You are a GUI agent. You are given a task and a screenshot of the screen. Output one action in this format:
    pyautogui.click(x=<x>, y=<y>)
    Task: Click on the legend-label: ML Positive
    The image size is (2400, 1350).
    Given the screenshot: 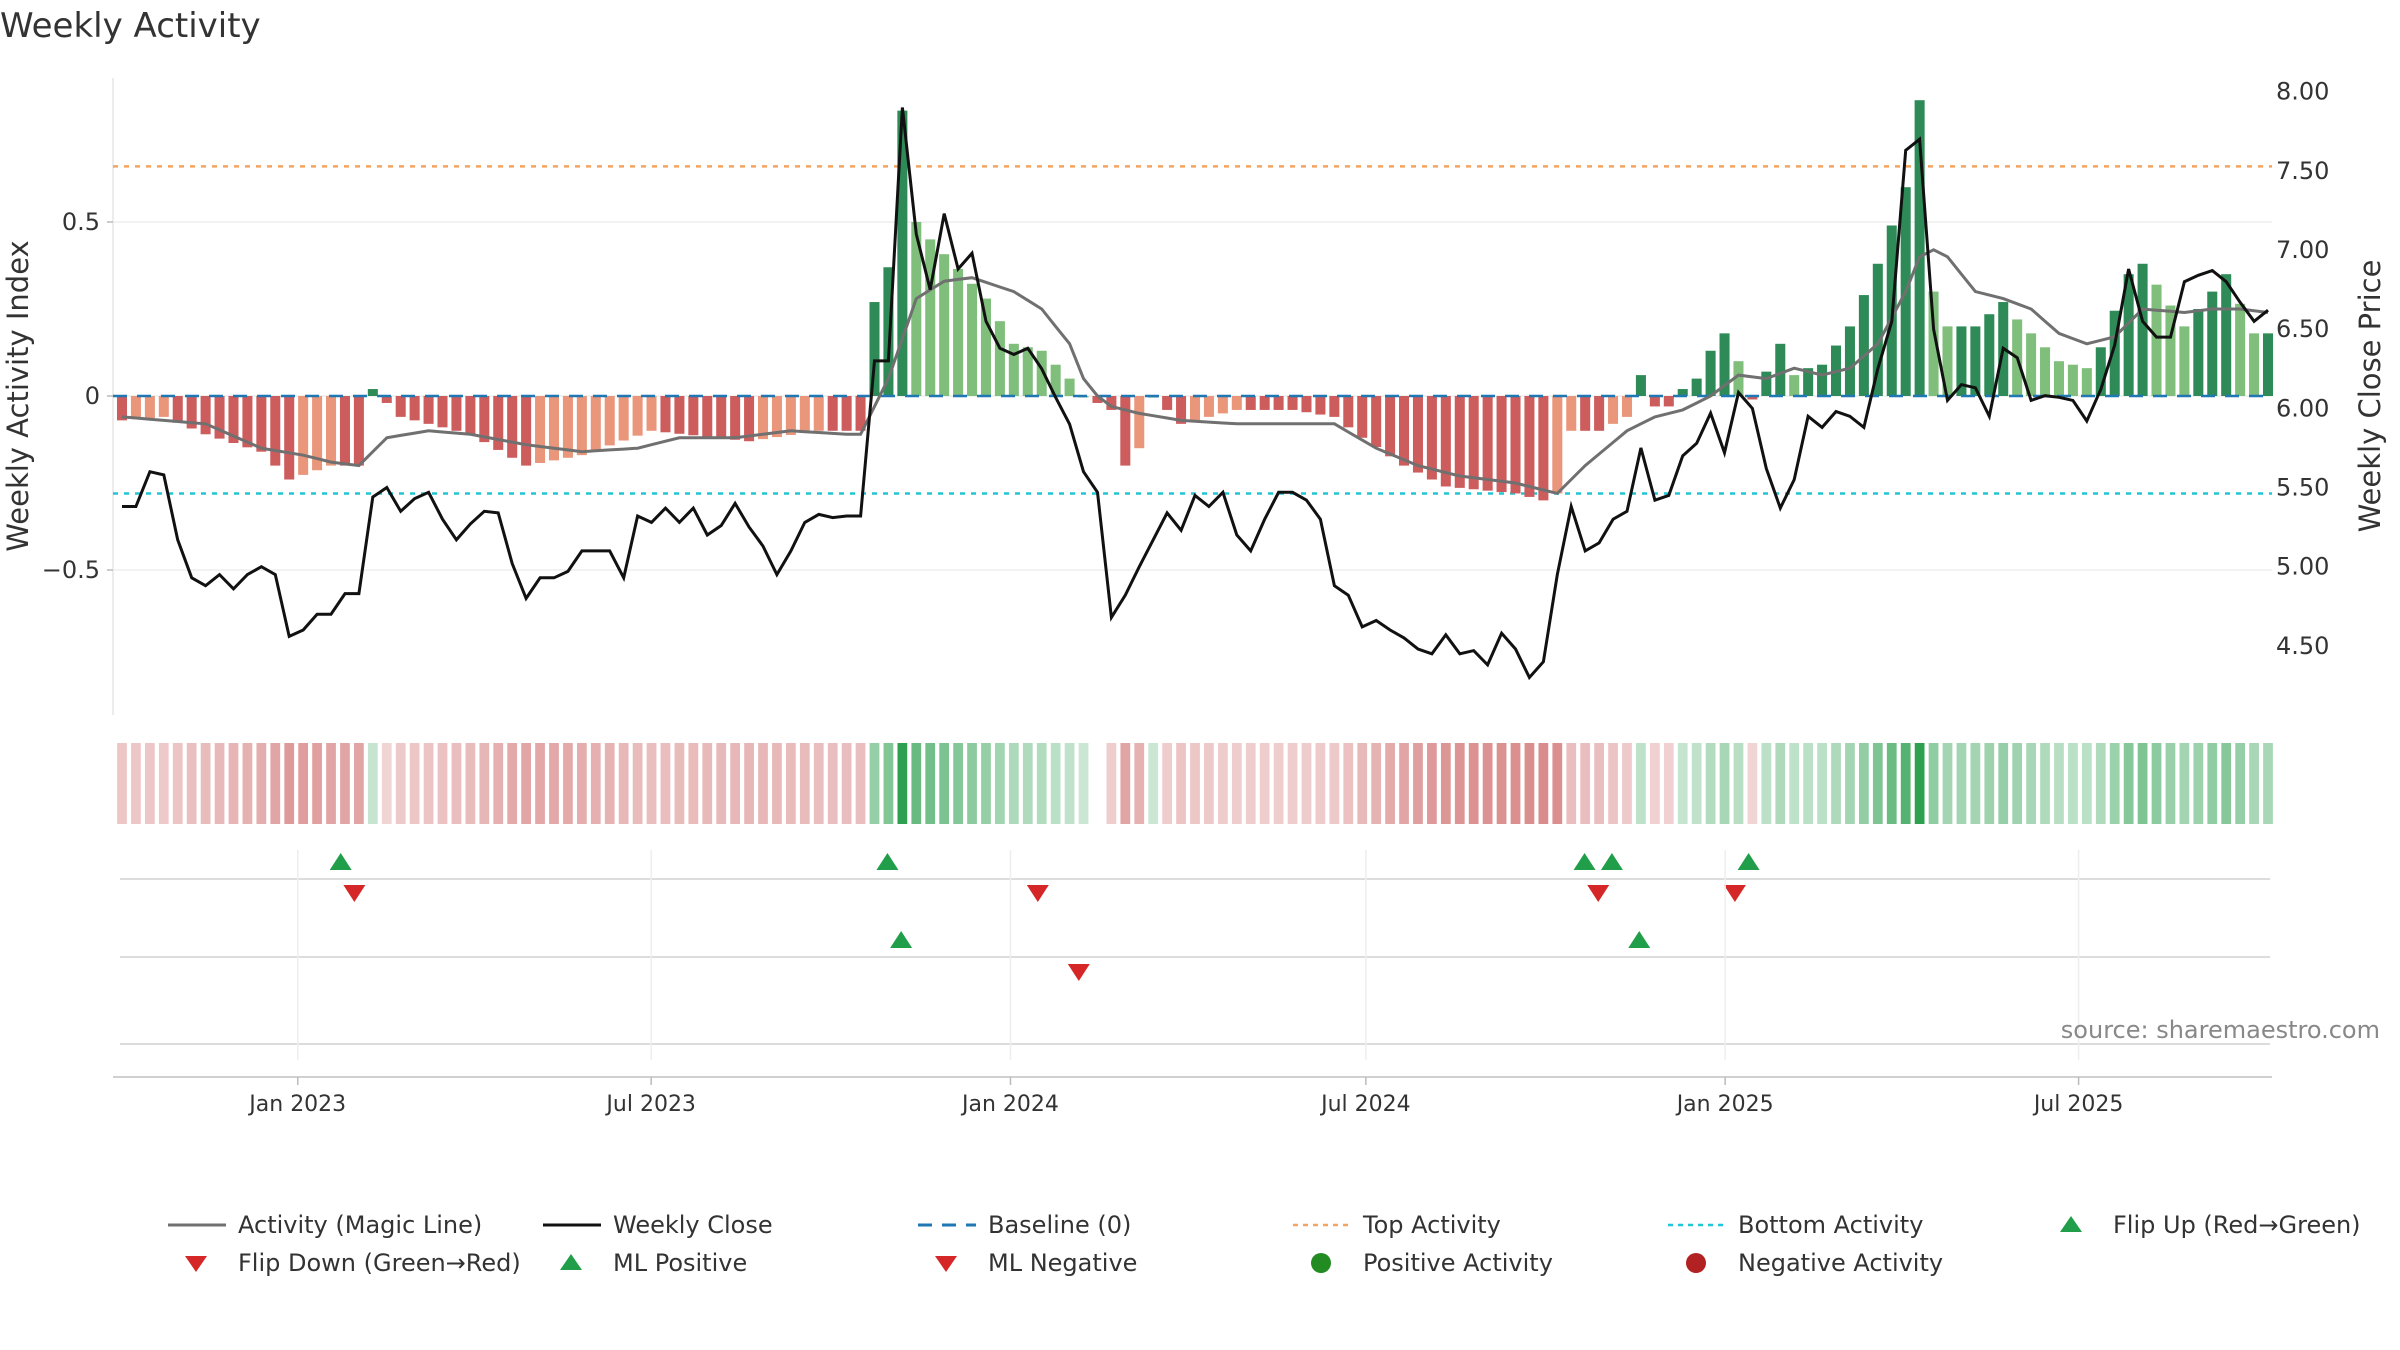 What is the action you would take?
    pyautogui.click(x=680, y=1263)
    